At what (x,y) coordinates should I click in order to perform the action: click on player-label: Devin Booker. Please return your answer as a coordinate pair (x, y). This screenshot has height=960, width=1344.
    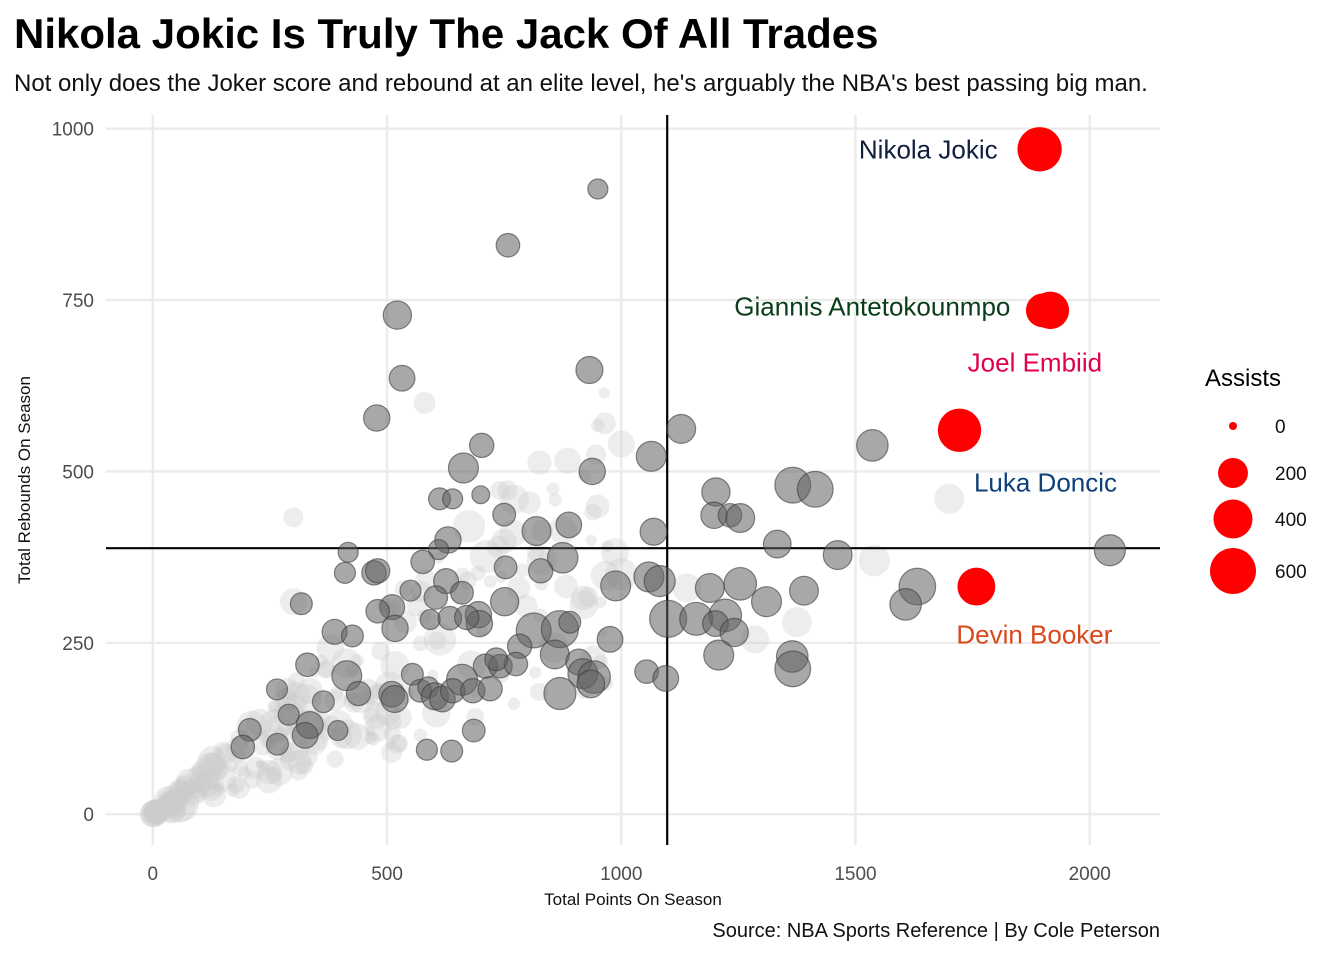
    Looking at the image, I should click on (1034, 635).